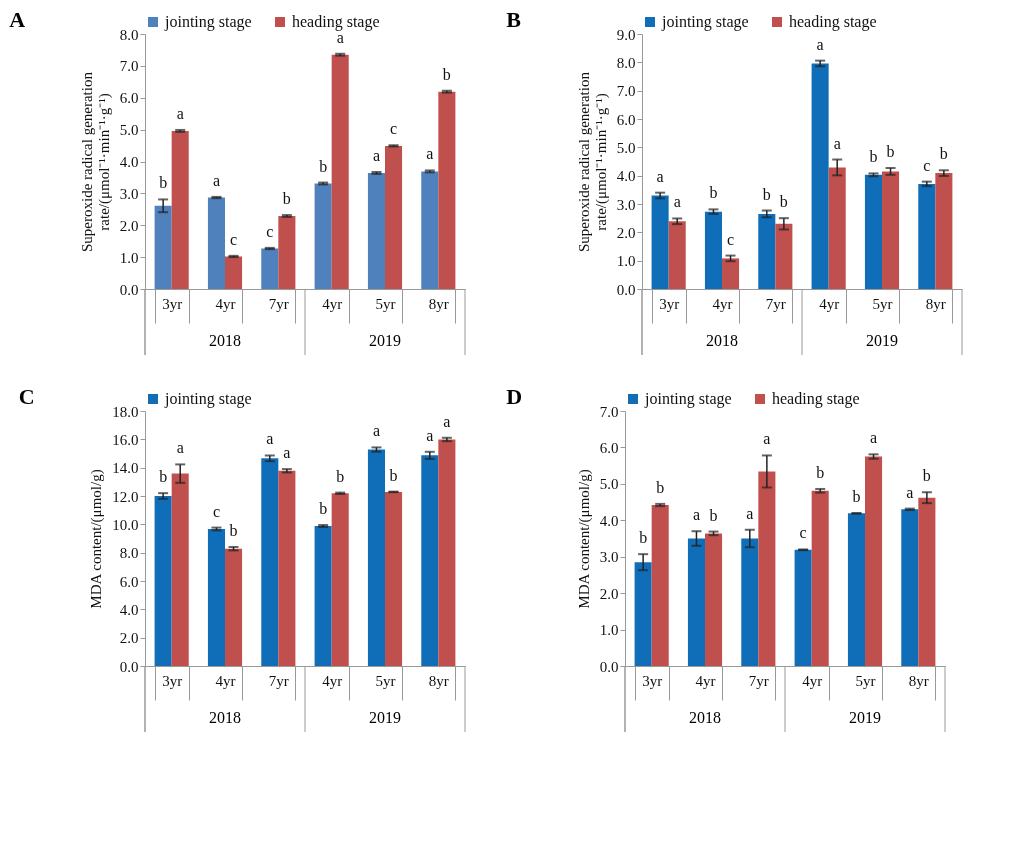  What do you see at coordinates (26, 396) in the screenshot?
I see `chart-title: C` at bounding box center [26, 396].